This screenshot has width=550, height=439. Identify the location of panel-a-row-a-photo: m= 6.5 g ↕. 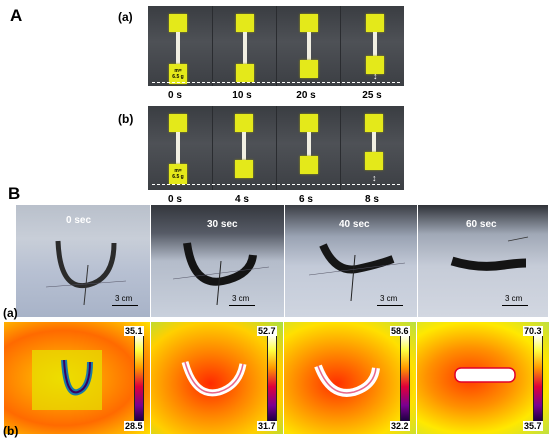
(276, 46).